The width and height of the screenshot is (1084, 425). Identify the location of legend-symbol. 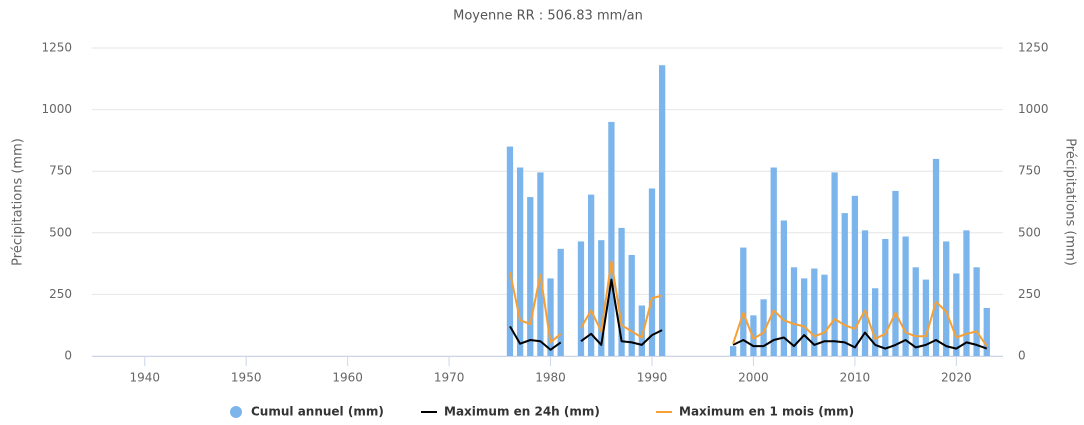
(236, 412).